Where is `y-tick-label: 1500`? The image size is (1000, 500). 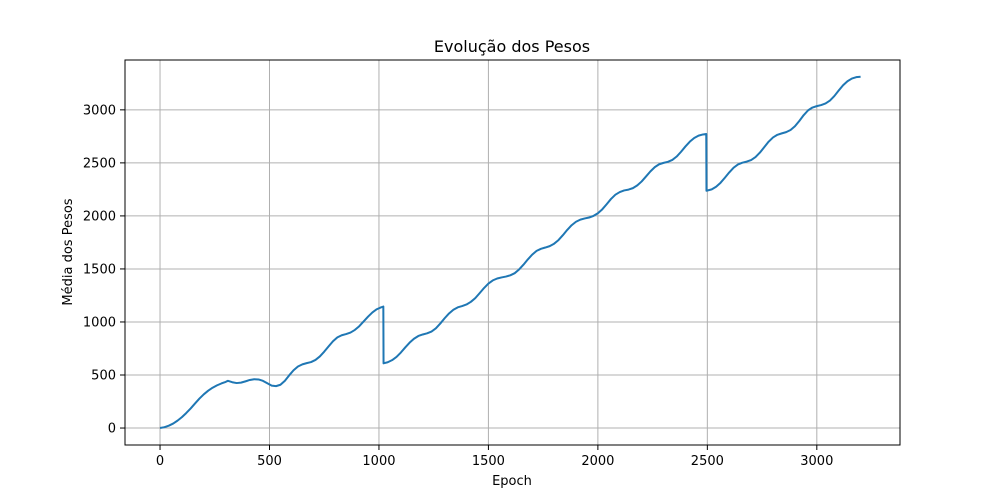
y-tick-label: 1500 is located at coordinates (99, 269).